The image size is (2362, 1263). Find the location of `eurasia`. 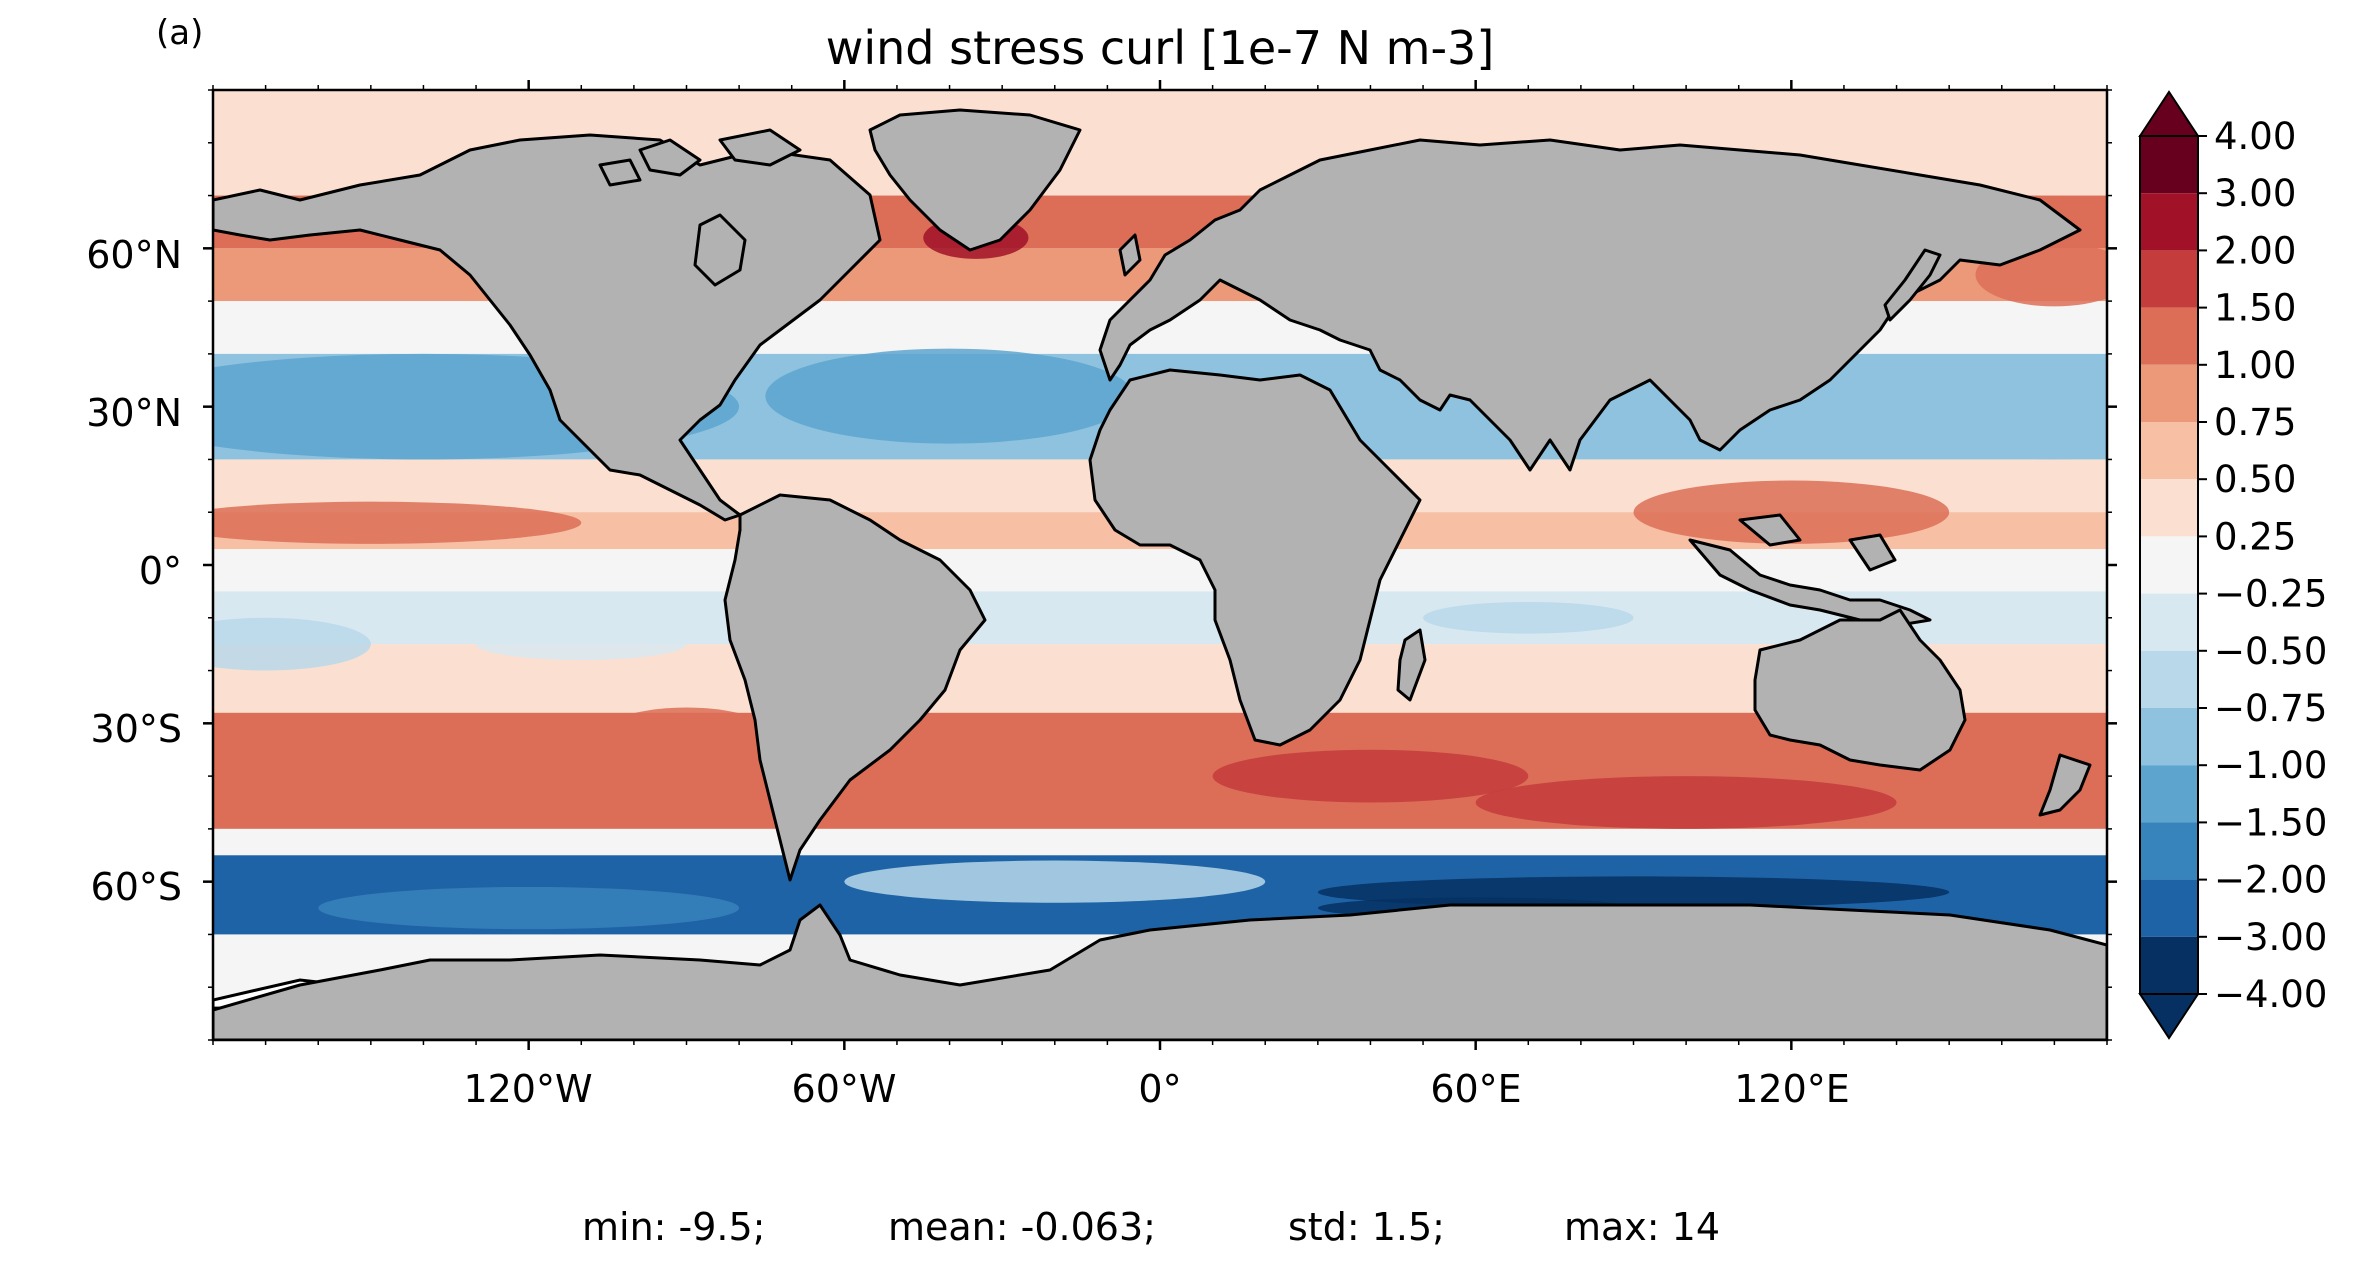

eurasia is located at coordinates (1590, 305).